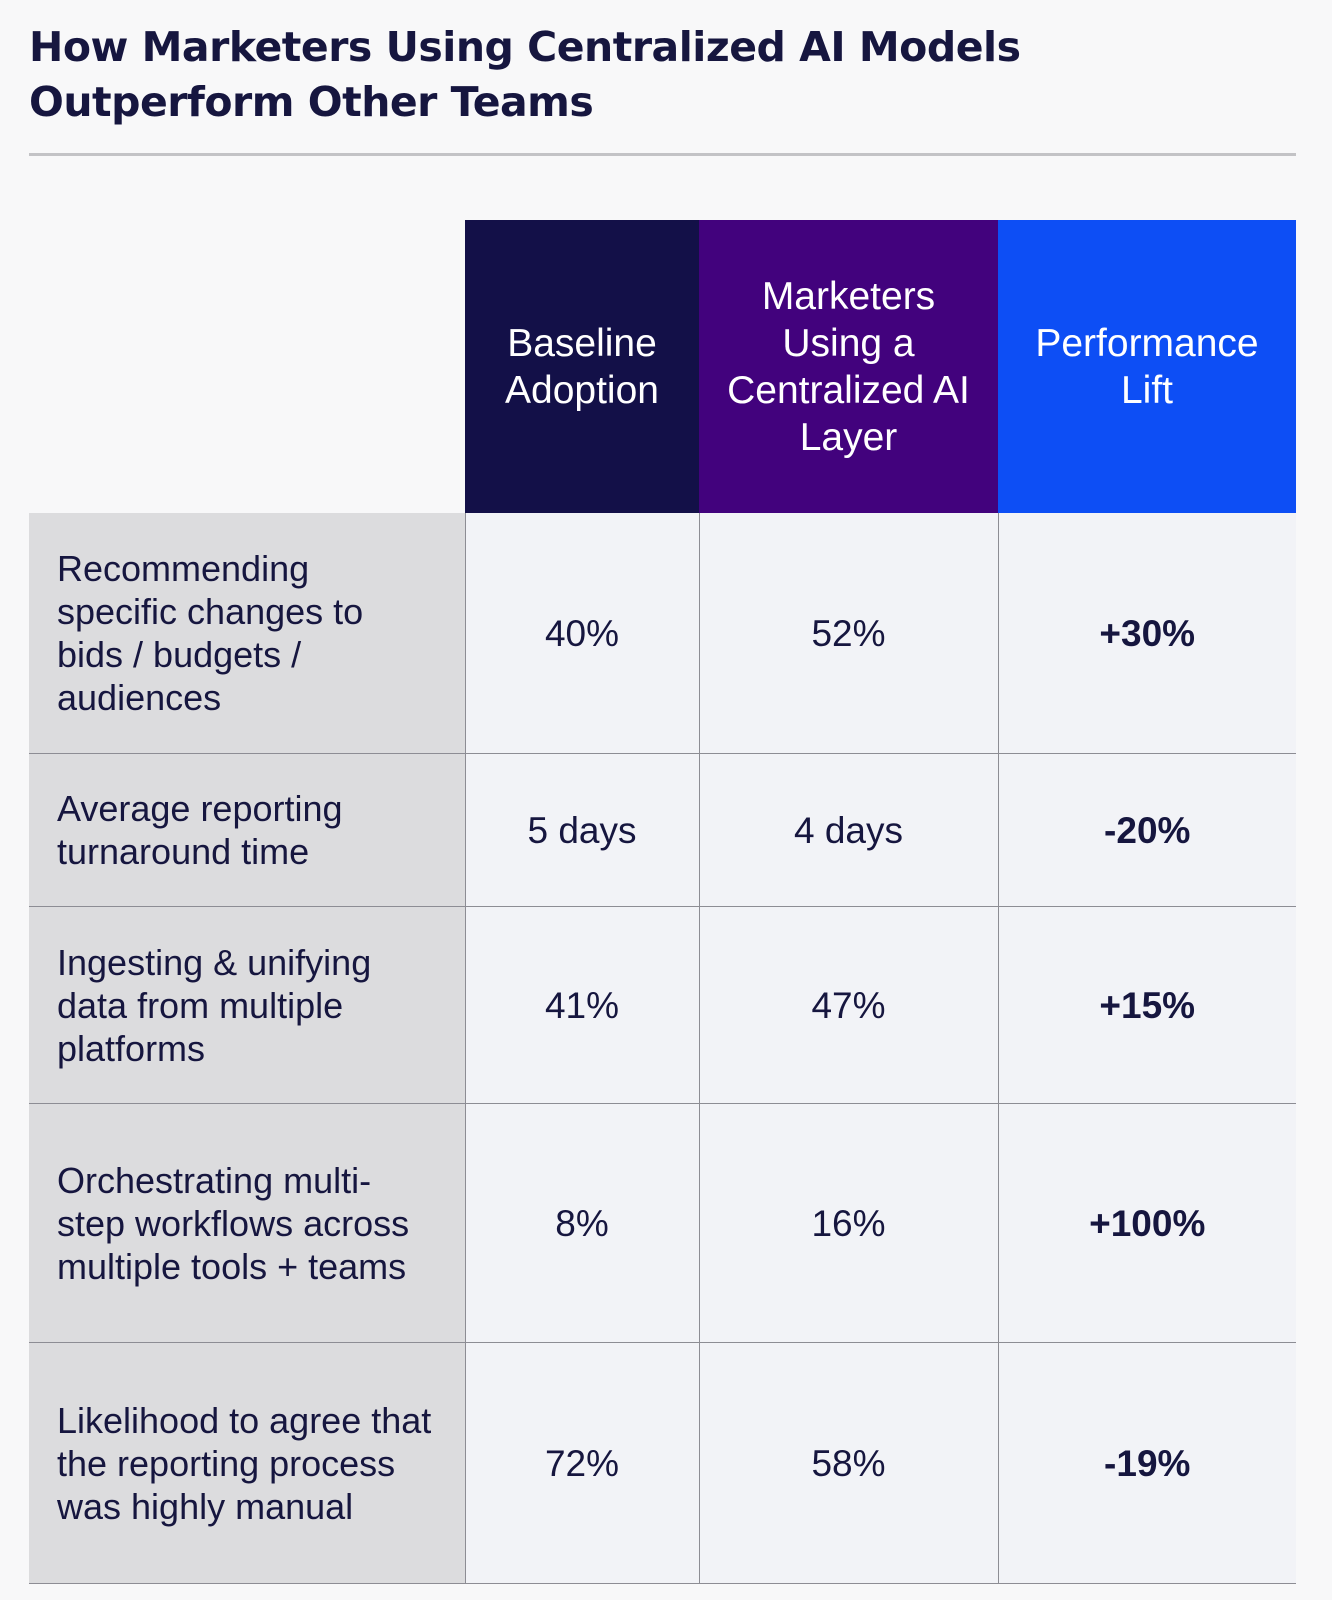  What do you see at coordinates (848, 830) in the screenshot?
I see `centralized-value: 4 days` at bounding box center [848, 830].